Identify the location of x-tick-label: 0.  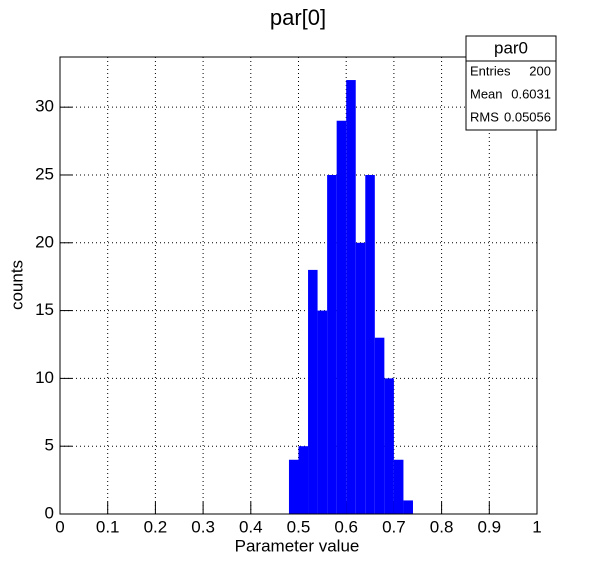
(59, 526).